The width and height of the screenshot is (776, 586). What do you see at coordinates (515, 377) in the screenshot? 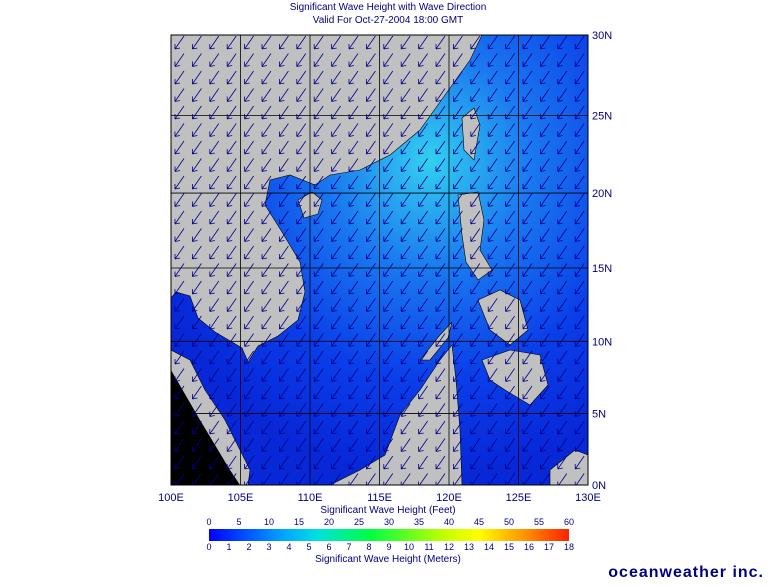
I see `mindanao` at bounding box center [515, 377].